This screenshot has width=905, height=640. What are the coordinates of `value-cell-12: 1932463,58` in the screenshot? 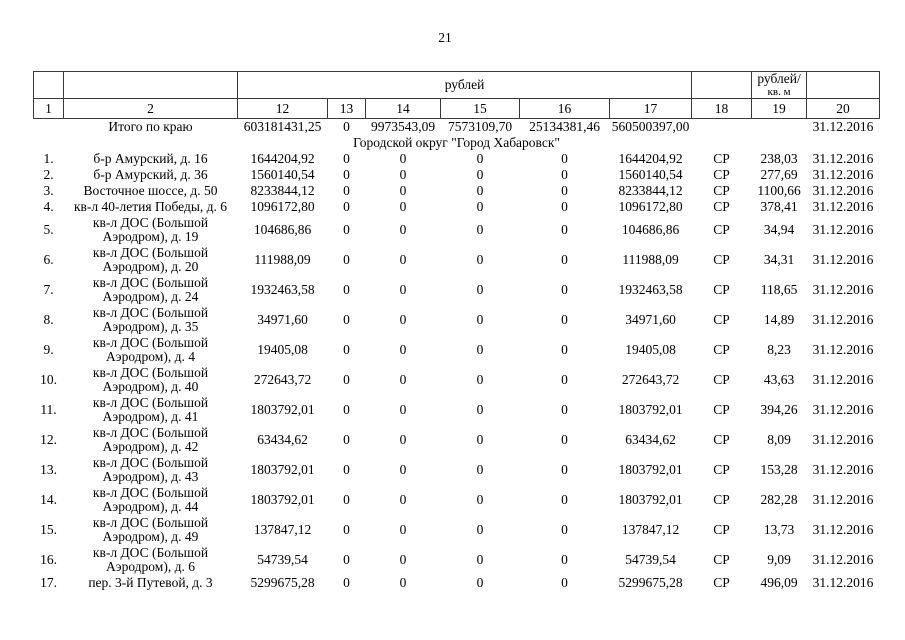 It's located at (282, 289).